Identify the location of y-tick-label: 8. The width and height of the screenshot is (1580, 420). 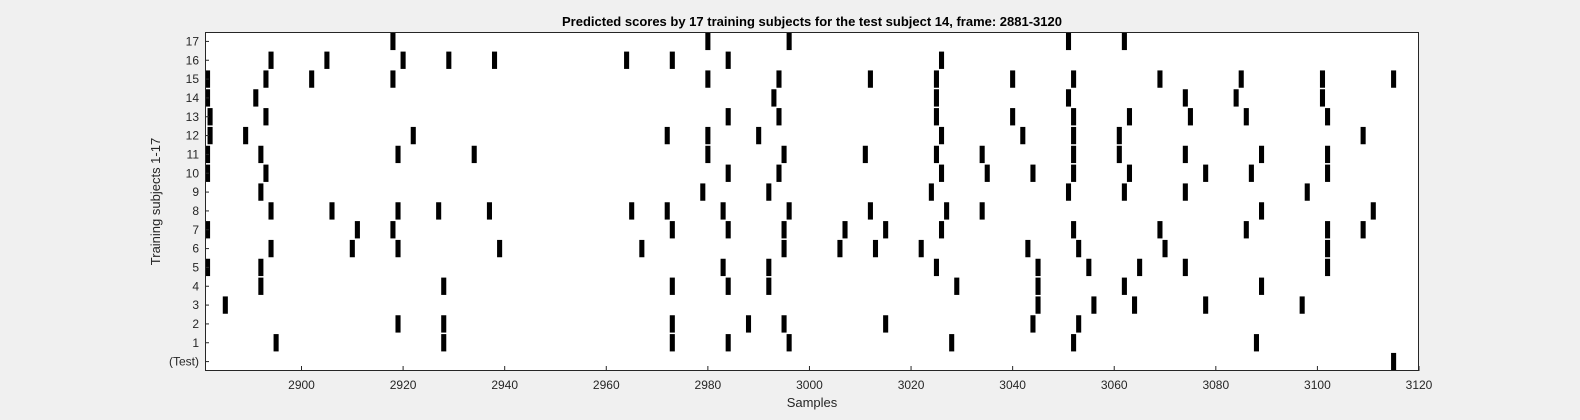
(195, 211).